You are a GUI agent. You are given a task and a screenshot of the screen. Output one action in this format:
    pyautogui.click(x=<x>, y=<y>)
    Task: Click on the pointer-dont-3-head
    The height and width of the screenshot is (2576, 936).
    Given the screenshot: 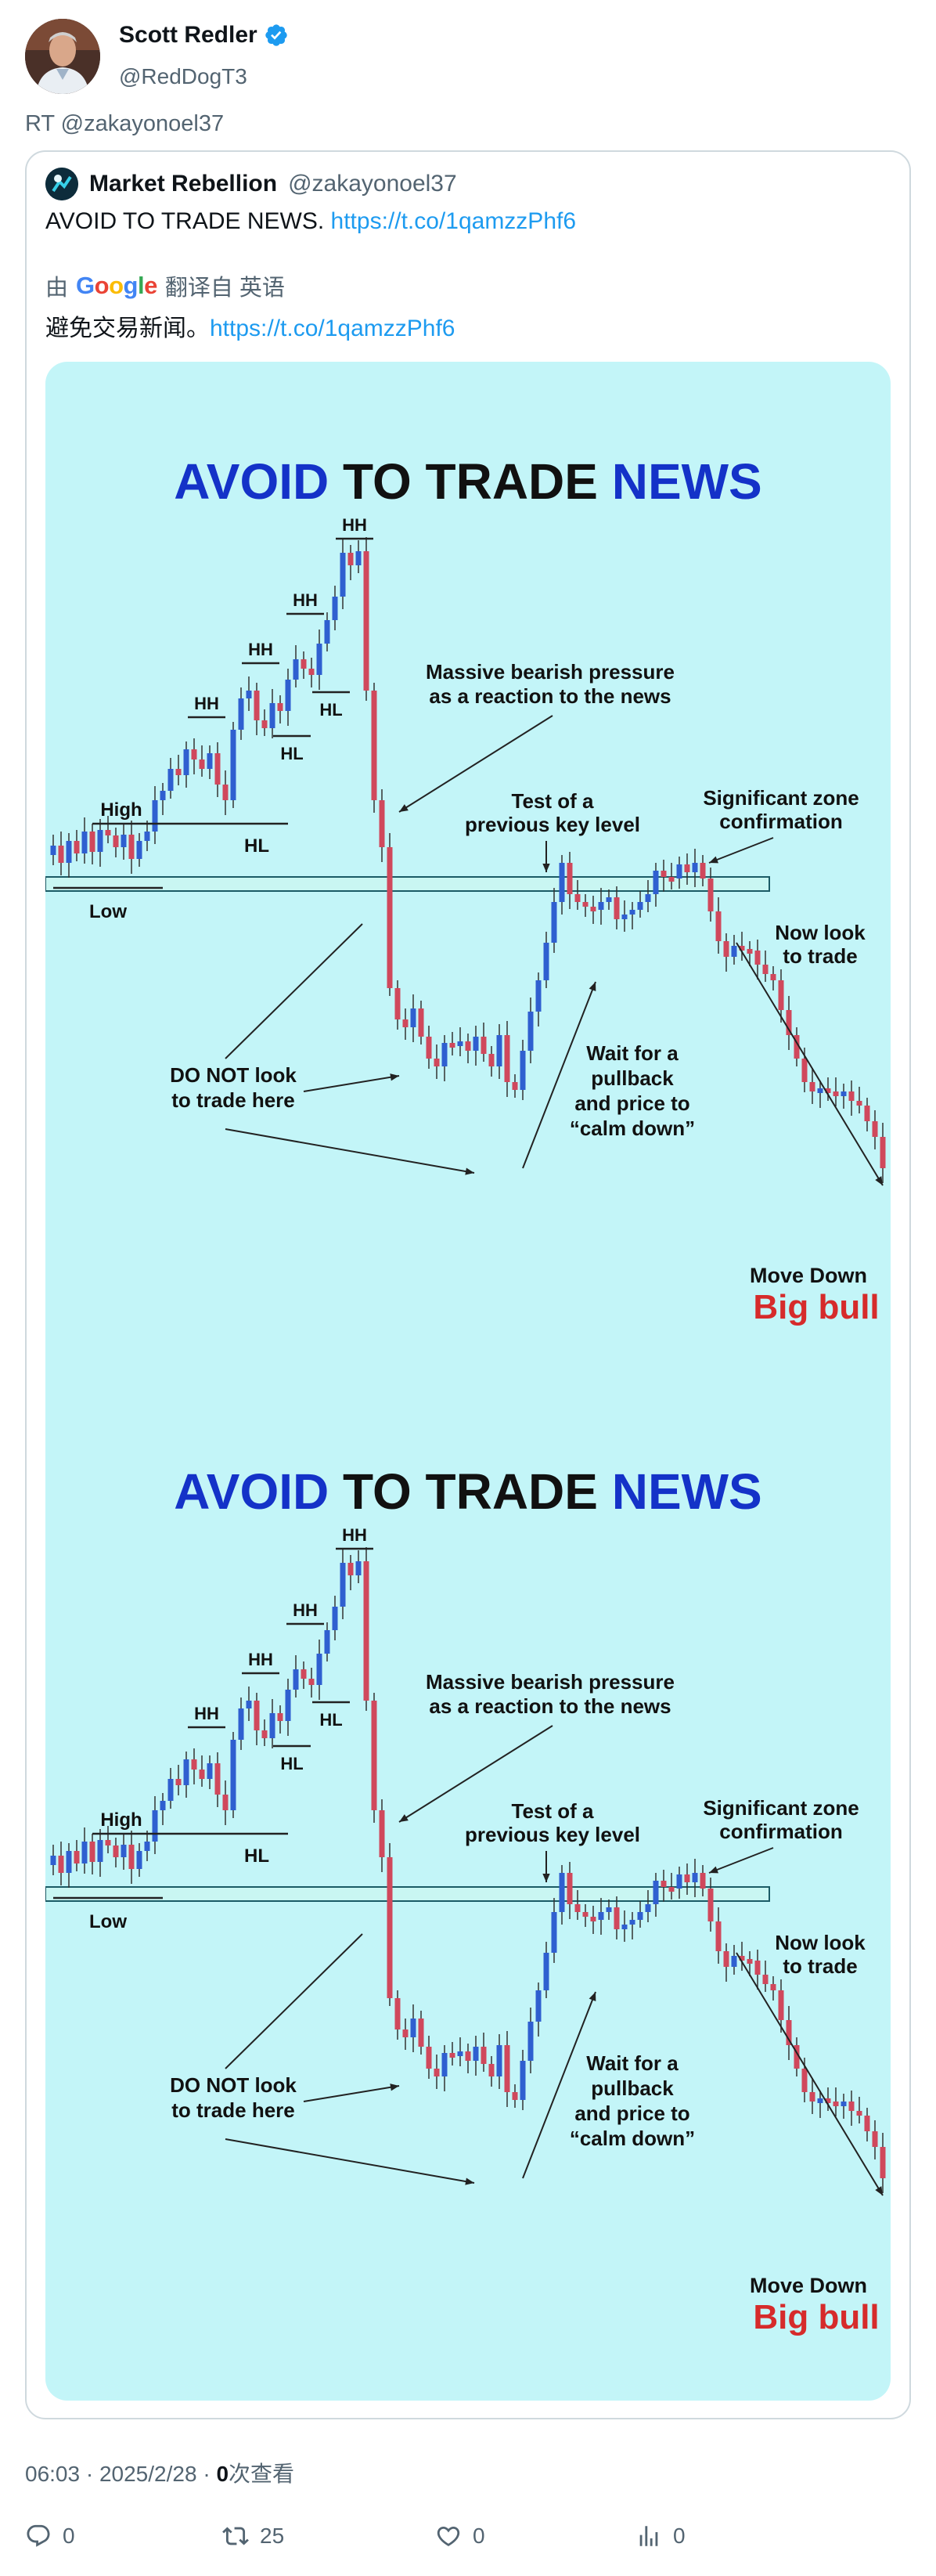 What is the action you would take?
    pyautogui.click(x=469, y=1171)
    